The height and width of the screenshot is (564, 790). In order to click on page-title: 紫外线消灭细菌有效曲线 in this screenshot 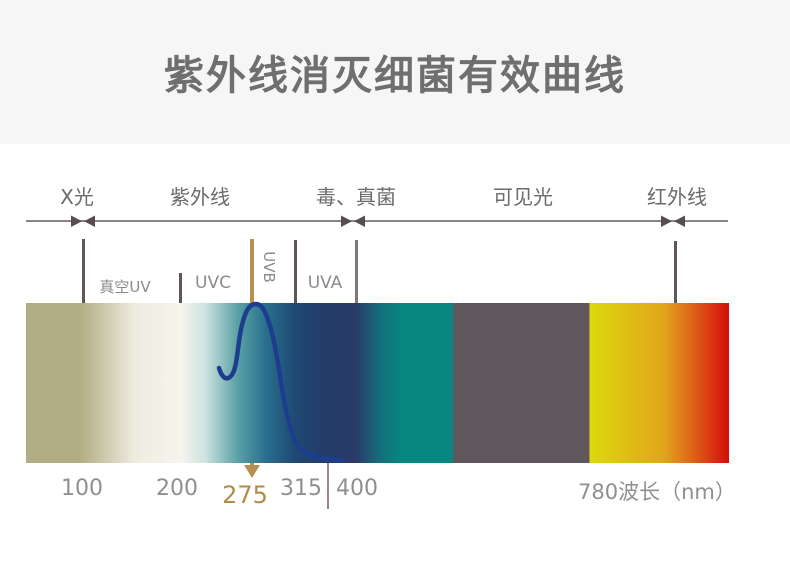, I will do `click(395, 76)`.